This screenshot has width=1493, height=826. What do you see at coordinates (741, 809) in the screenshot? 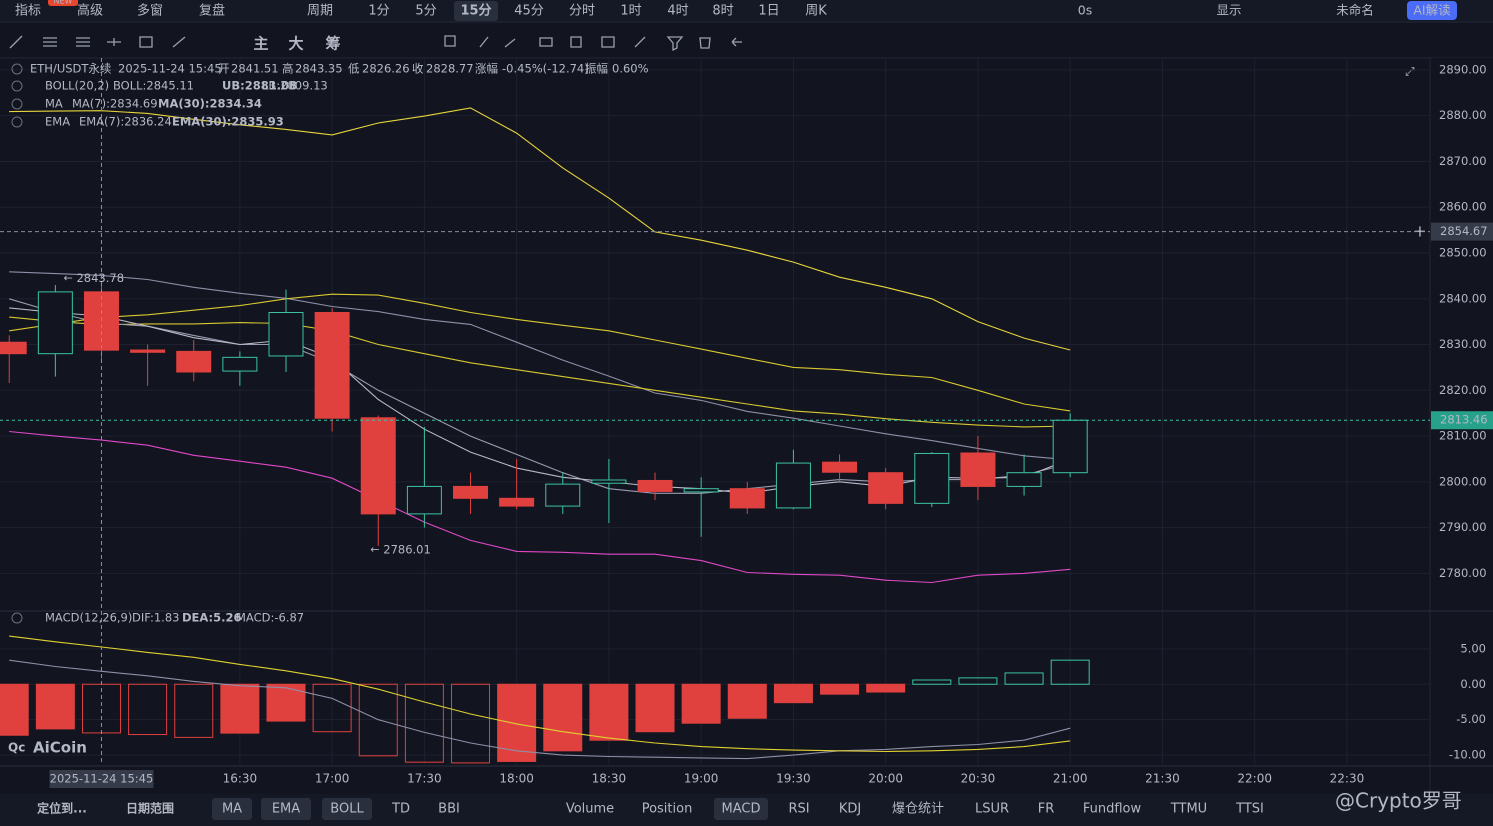
I see `indicator-tab: MACD` at bounding box center [741, 809].